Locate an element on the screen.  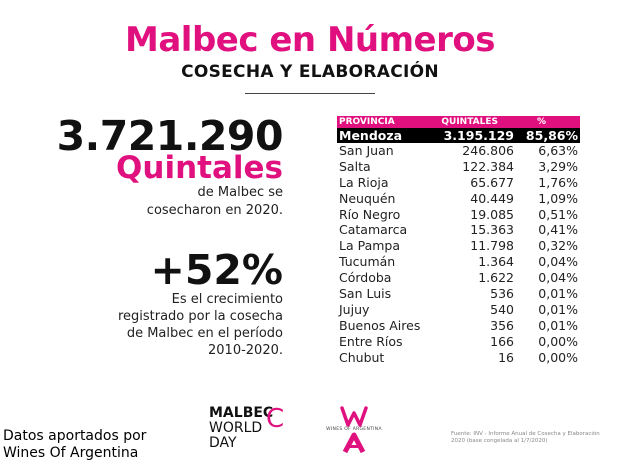
woa-logo-icon is located at coordinates (354, 430).